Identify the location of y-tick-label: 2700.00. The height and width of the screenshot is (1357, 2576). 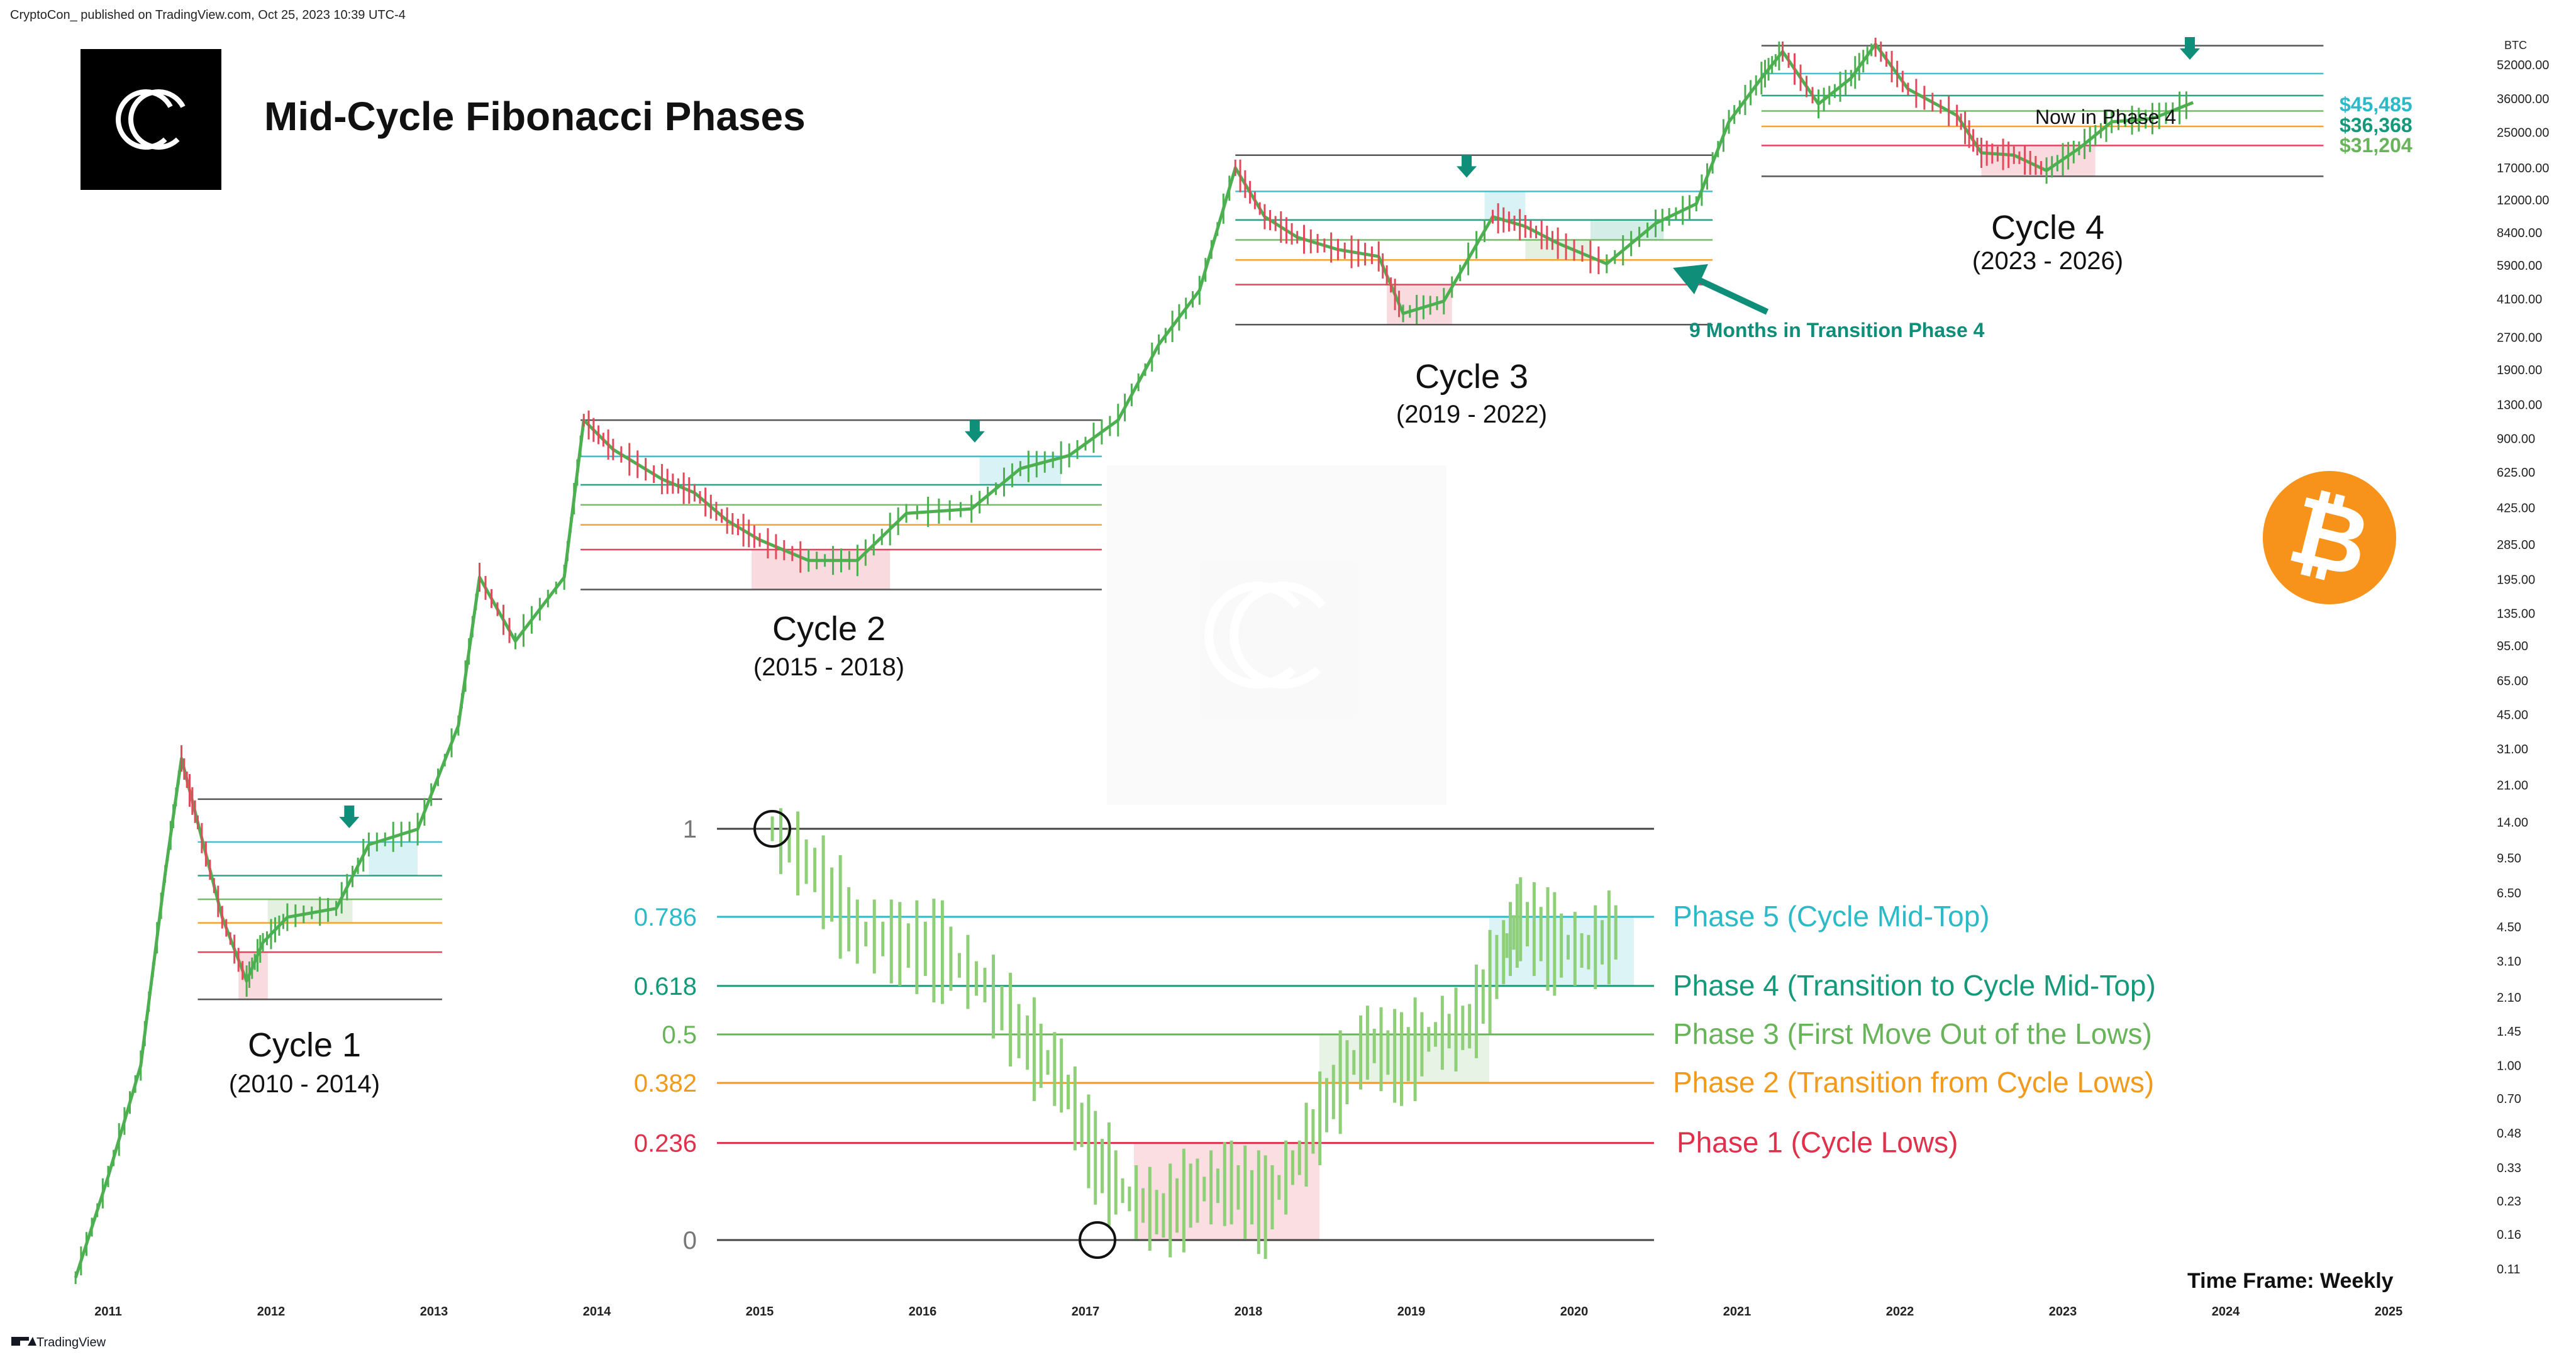
(2519, 338).